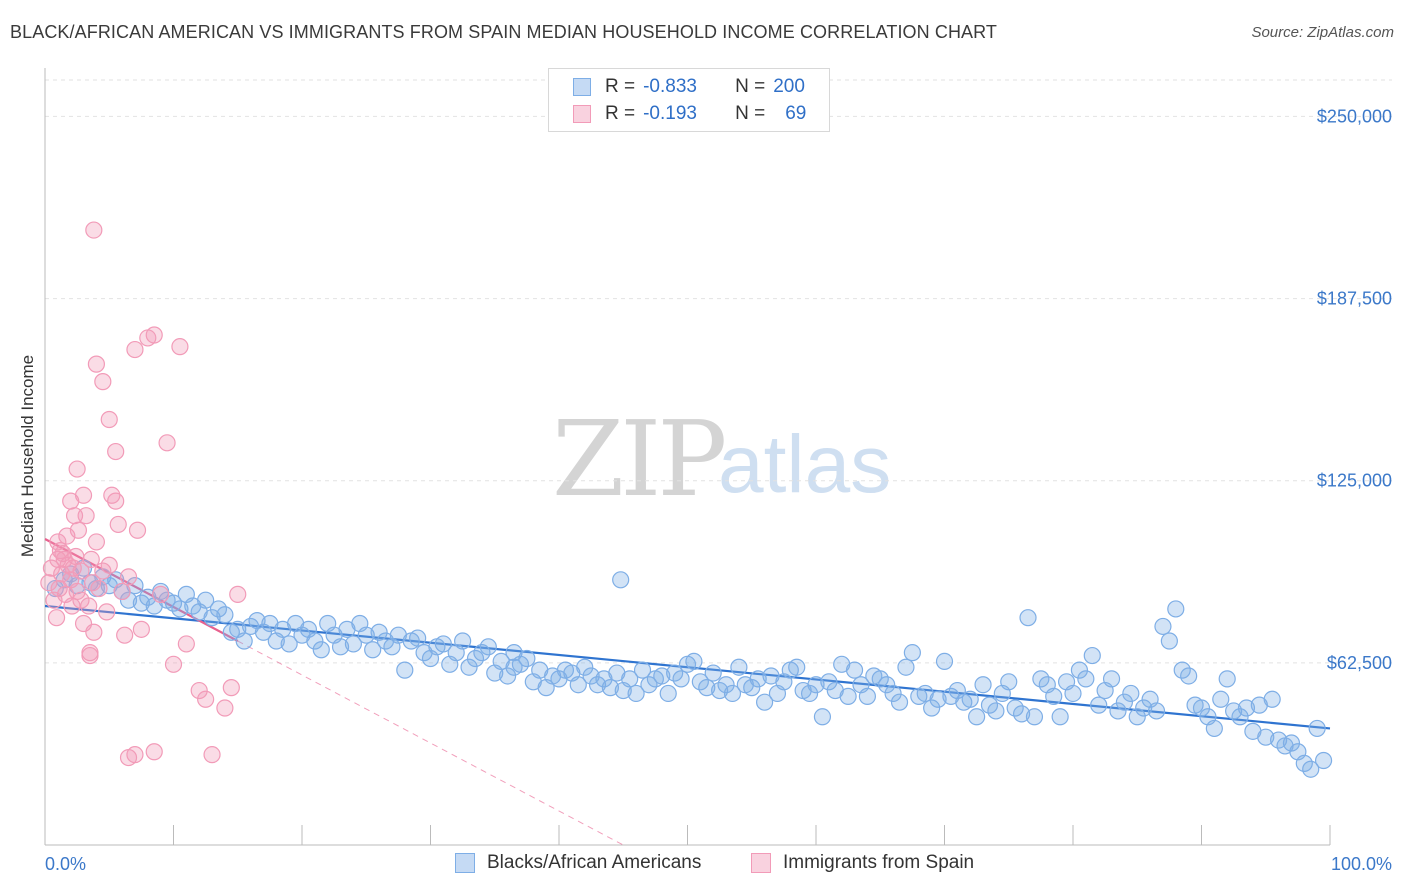  Describe the element at coordinates (1354, 481) in the screenshot. I see `y-tick-label: $125,000` at that location.